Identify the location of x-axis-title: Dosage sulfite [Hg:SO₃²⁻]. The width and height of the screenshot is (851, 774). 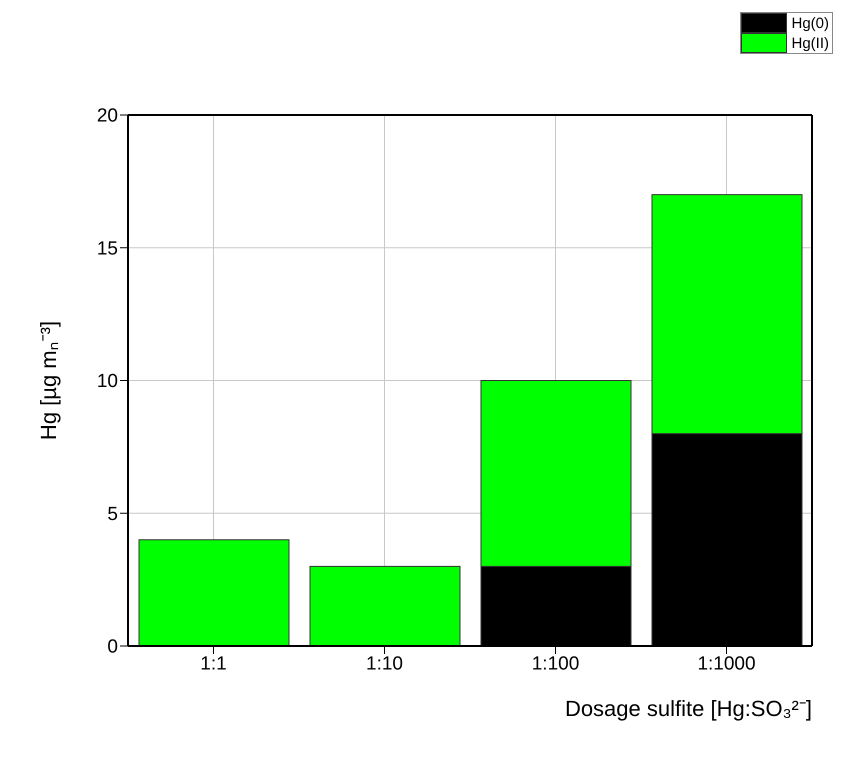
(688, 708).